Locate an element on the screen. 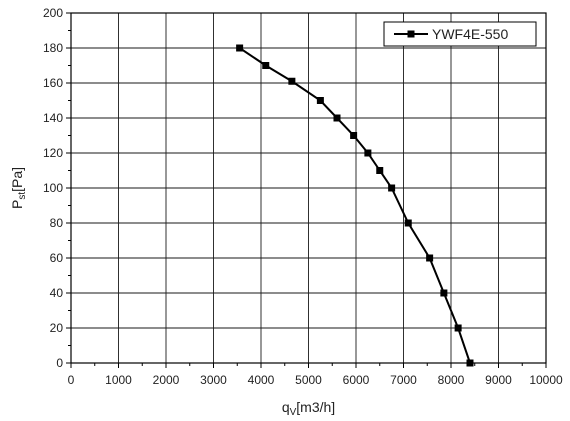 The width and height of the screenshot is (570, 421). y-axis-title-unit: [Pa] is located at coordinates (17, 179).